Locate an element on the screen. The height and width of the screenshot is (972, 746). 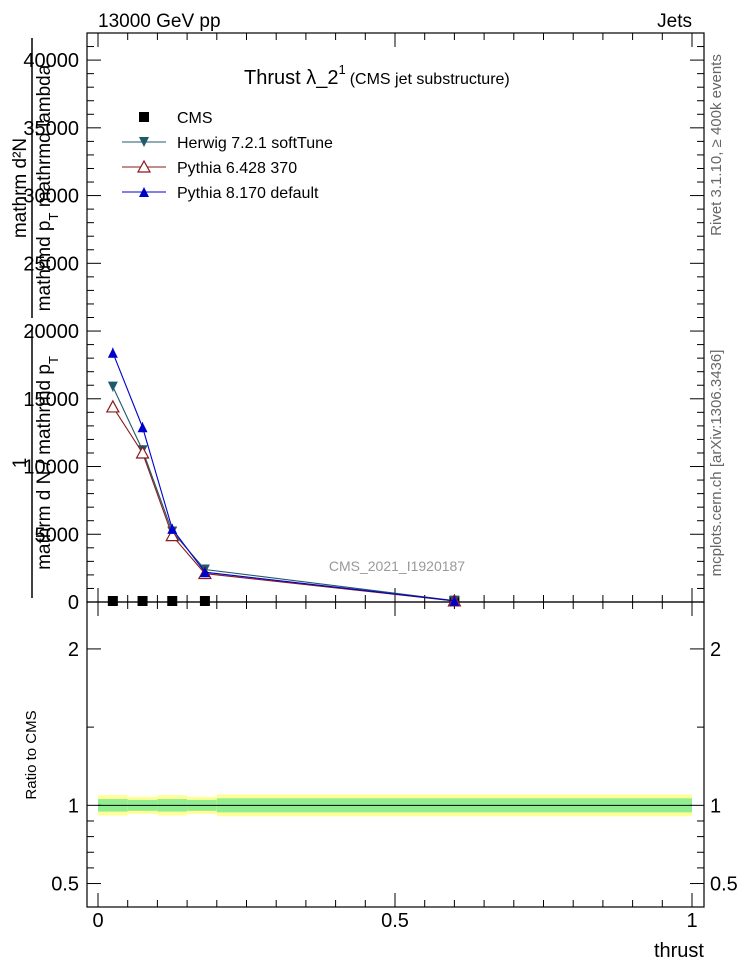
legend-label: Pythia 6.428 370 is located at coordinates (237, 168).